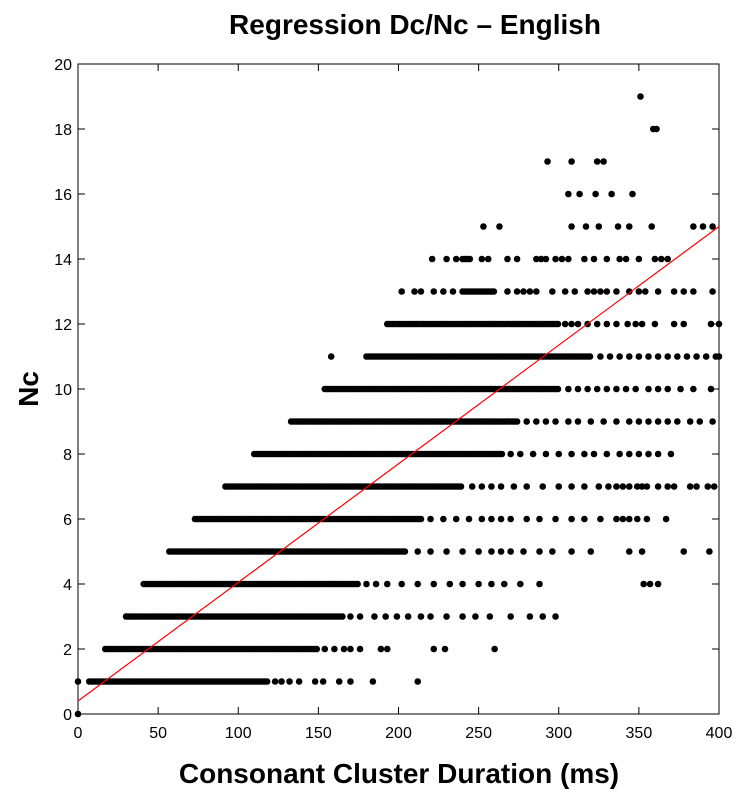  I want to click on x-tick-label: 150, so click(318, 733).